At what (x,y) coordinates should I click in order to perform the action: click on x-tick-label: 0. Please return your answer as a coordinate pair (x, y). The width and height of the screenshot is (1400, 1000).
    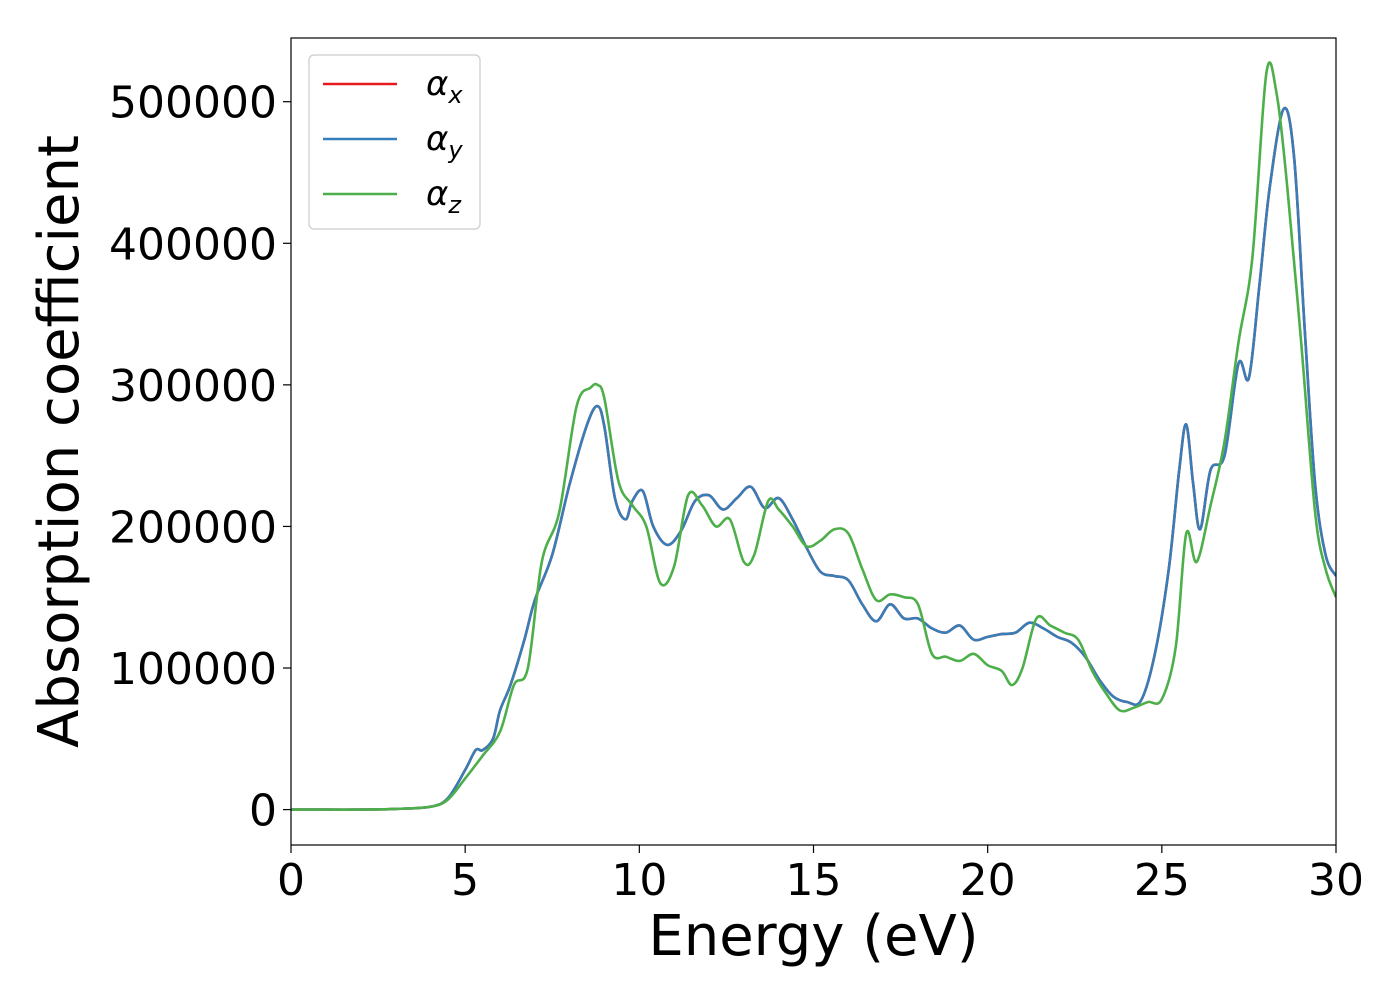
    Looking at the image, I should click on (291, 880).